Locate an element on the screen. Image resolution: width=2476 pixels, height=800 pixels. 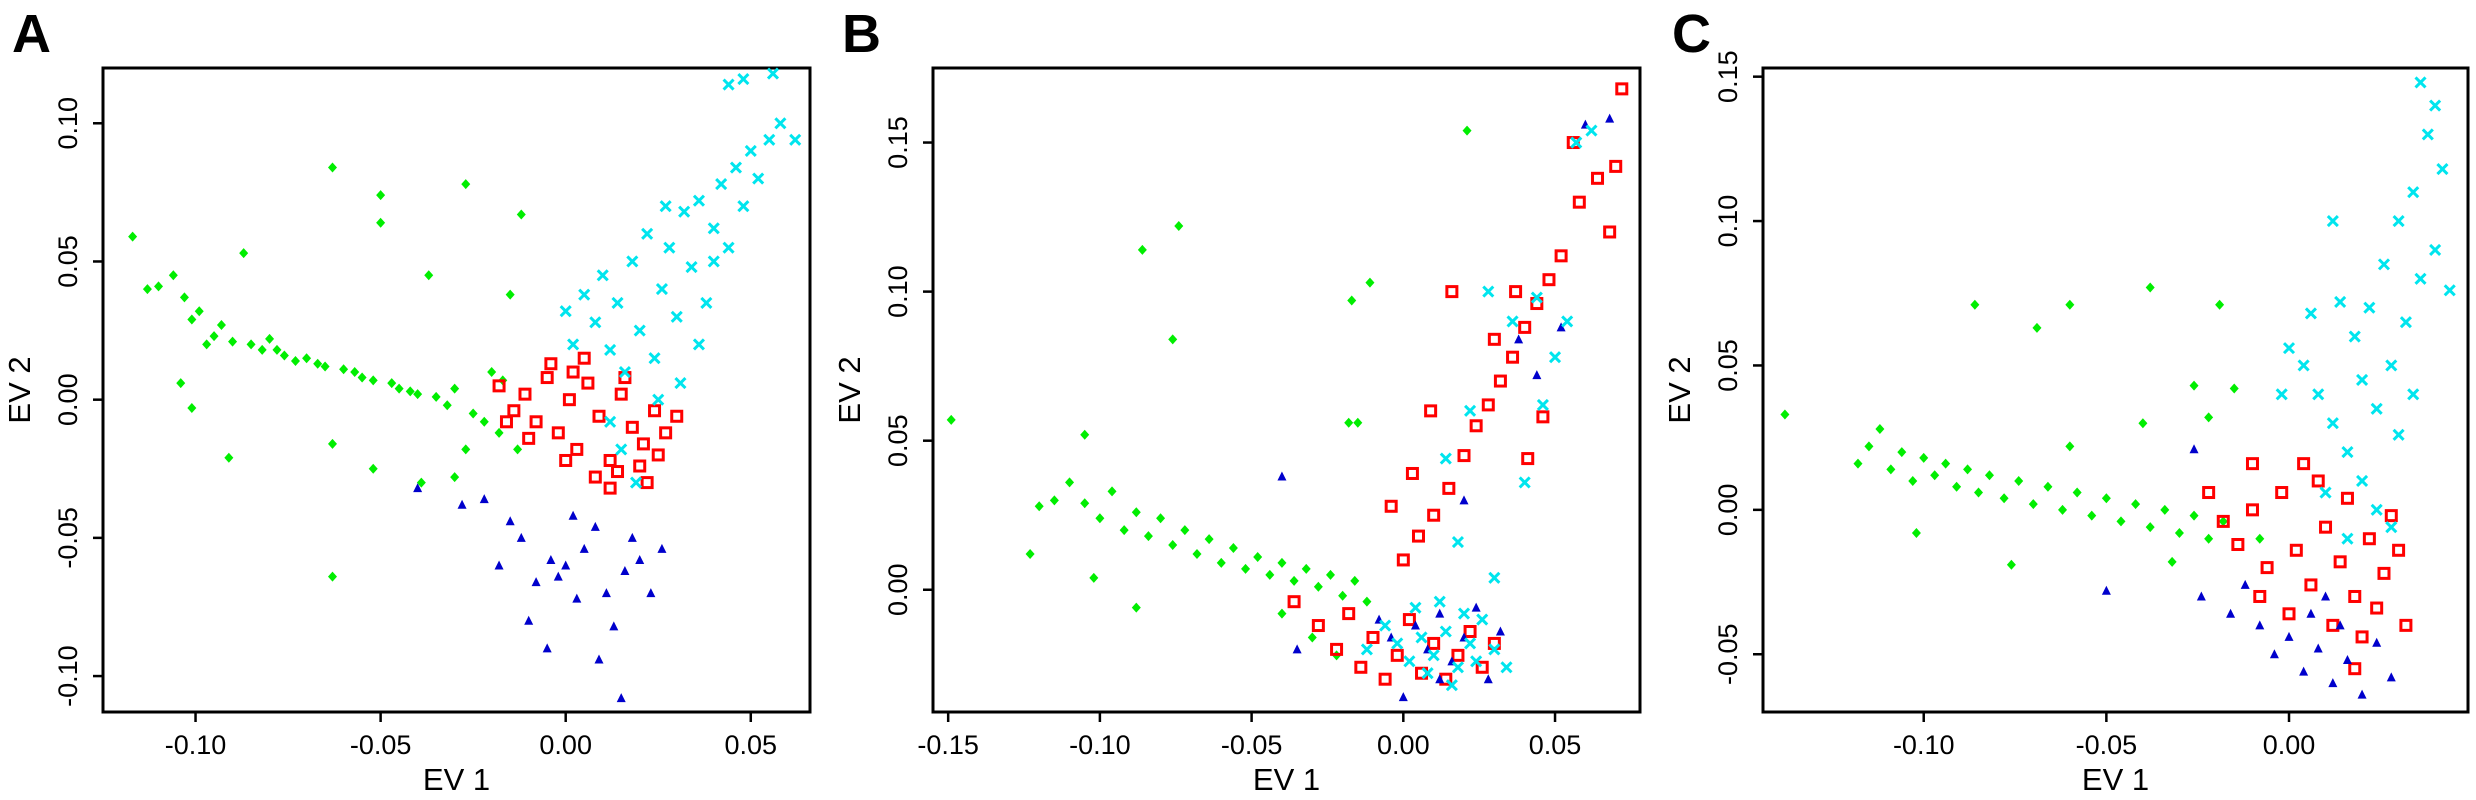
series-triangle-c is located at coordinates (2248, 571).